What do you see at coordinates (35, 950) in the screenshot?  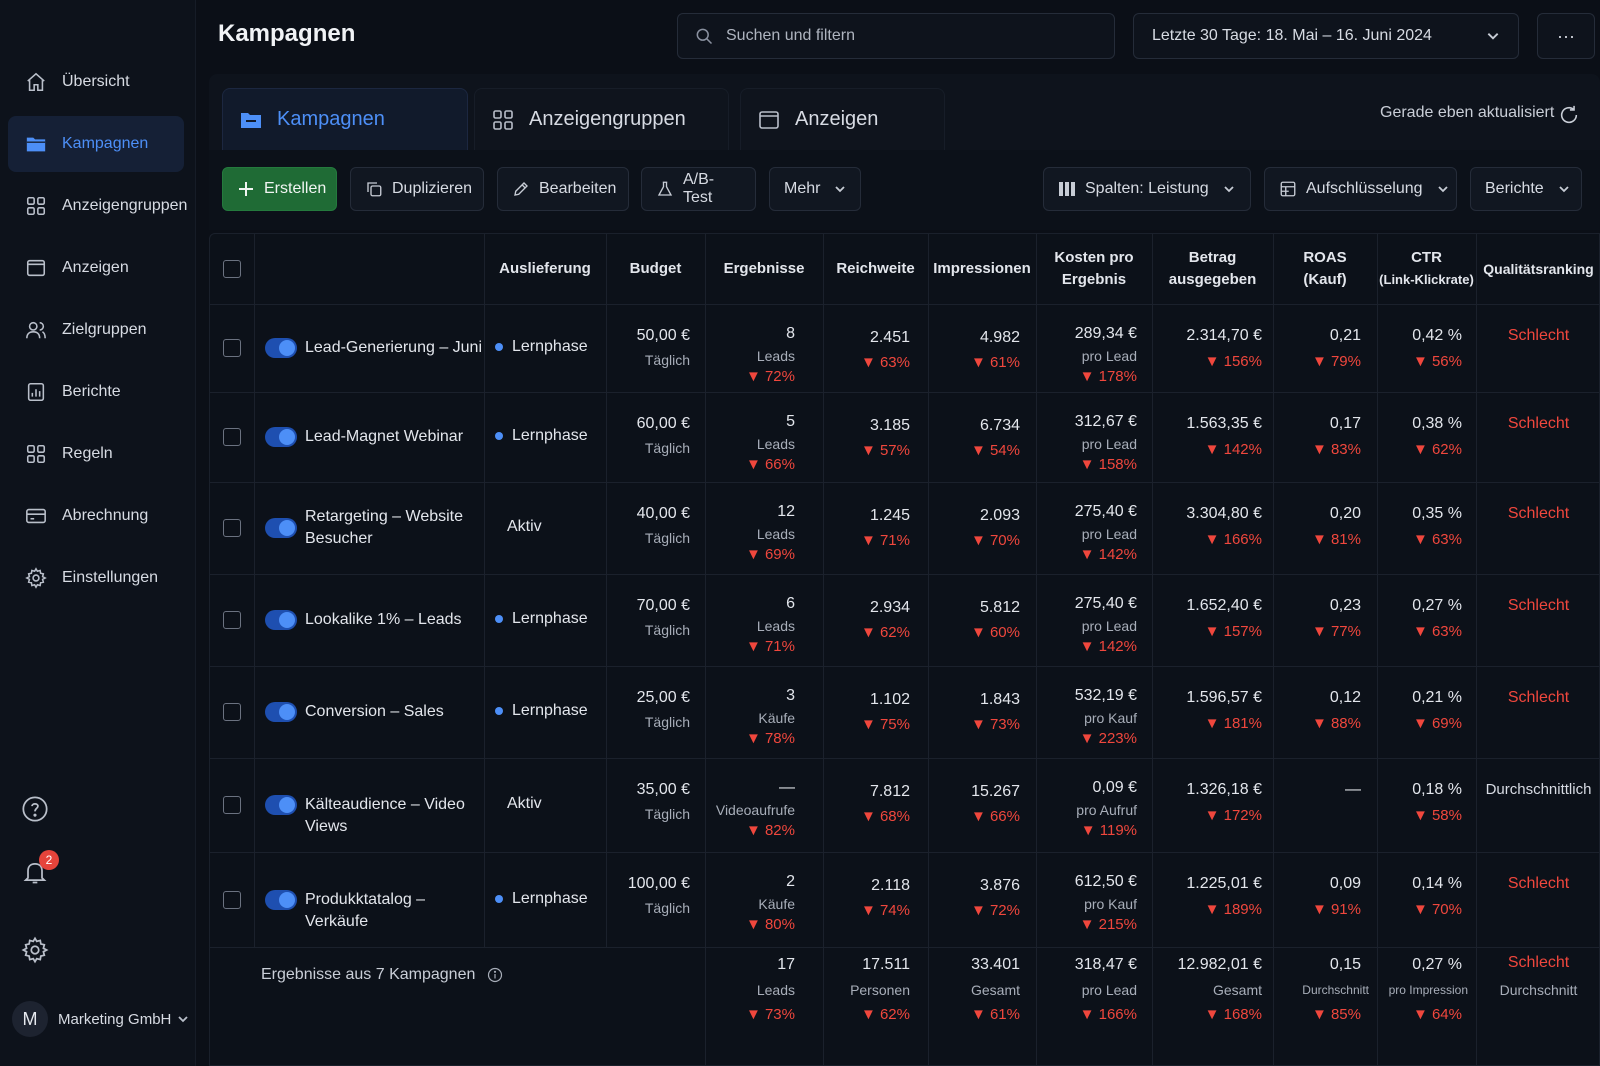 I see `settings-gear-icon` at bounding box center [35, 950].